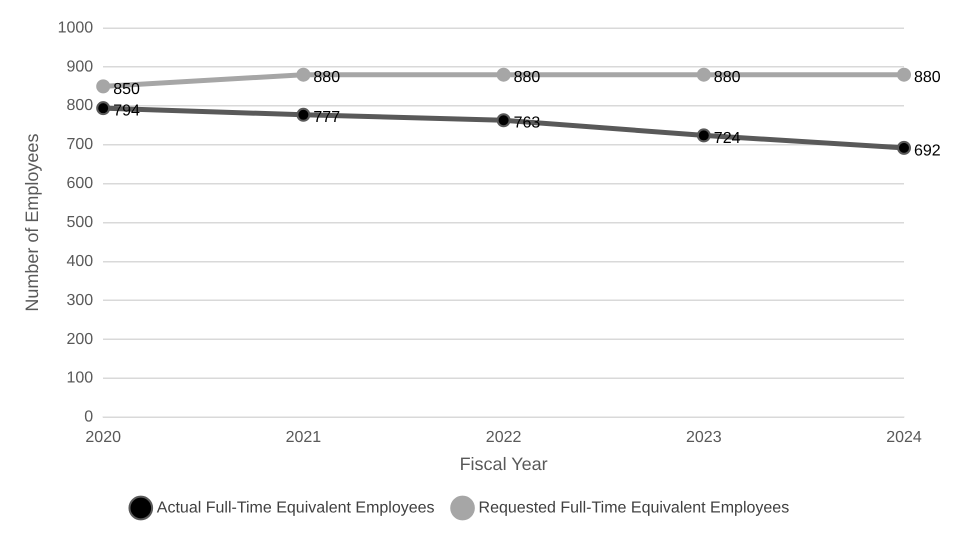 The image size is (956, 548). What do you see at coordinates (80, 183) in the screenshot?
I see `y-tick-label: 600` at bounding box center [80, 183].